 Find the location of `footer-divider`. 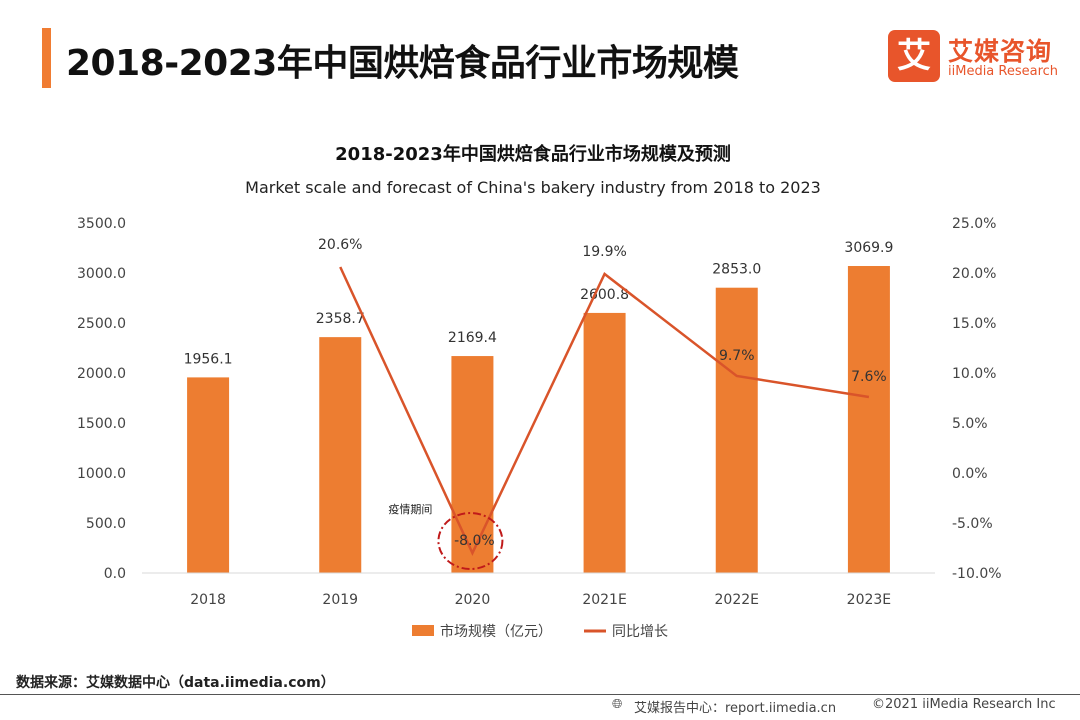

footer-divider is located at coordinates (540, 694).